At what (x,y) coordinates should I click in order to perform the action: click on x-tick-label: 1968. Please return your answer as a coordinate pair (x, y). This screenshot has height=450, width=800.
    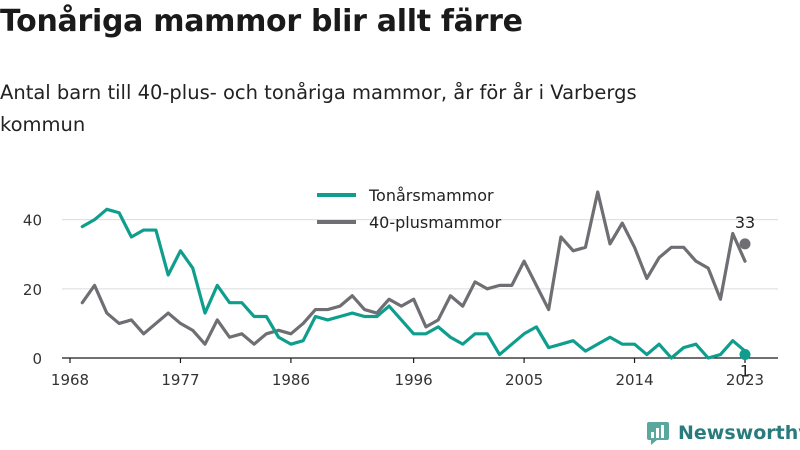
    Looking at the image, I should click on (70, 380).